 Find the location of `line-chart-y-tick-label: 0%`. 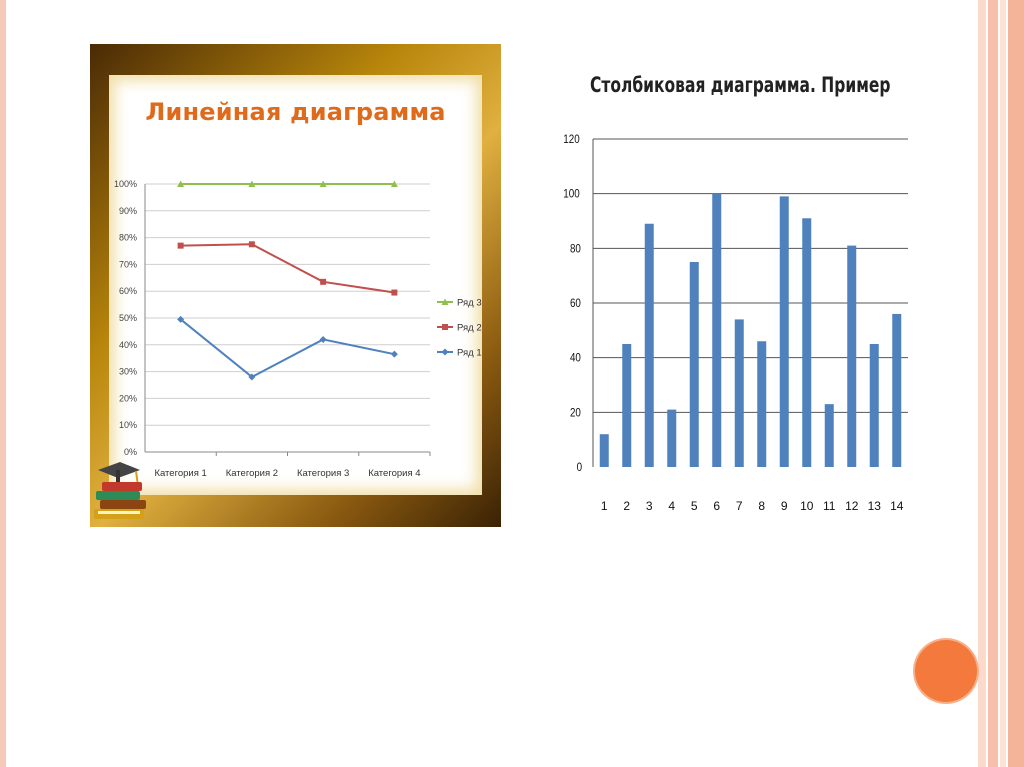

line-chart-y-tick-label: 0% is located at coordinates (130, 452).